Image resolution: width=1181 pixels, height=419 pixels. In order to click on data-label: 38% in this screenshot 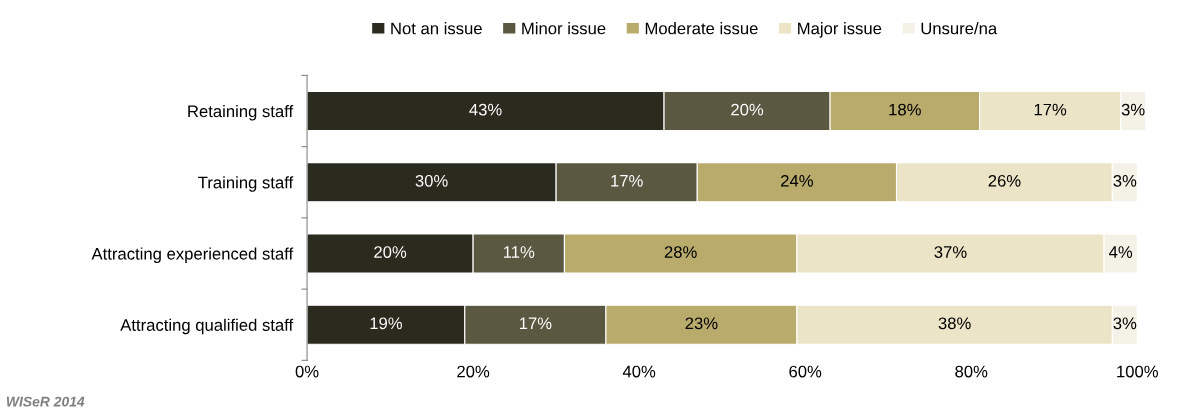, I will do `click(954, 323)`.